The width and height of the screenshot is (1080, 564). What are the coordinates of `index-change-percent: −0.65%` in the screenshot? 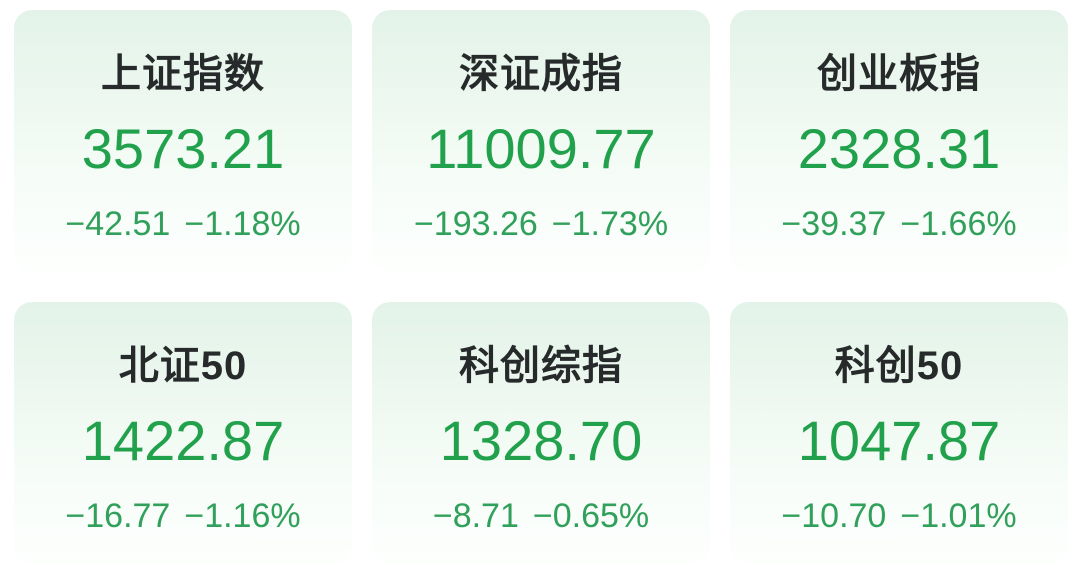 It's located at (591, 516).